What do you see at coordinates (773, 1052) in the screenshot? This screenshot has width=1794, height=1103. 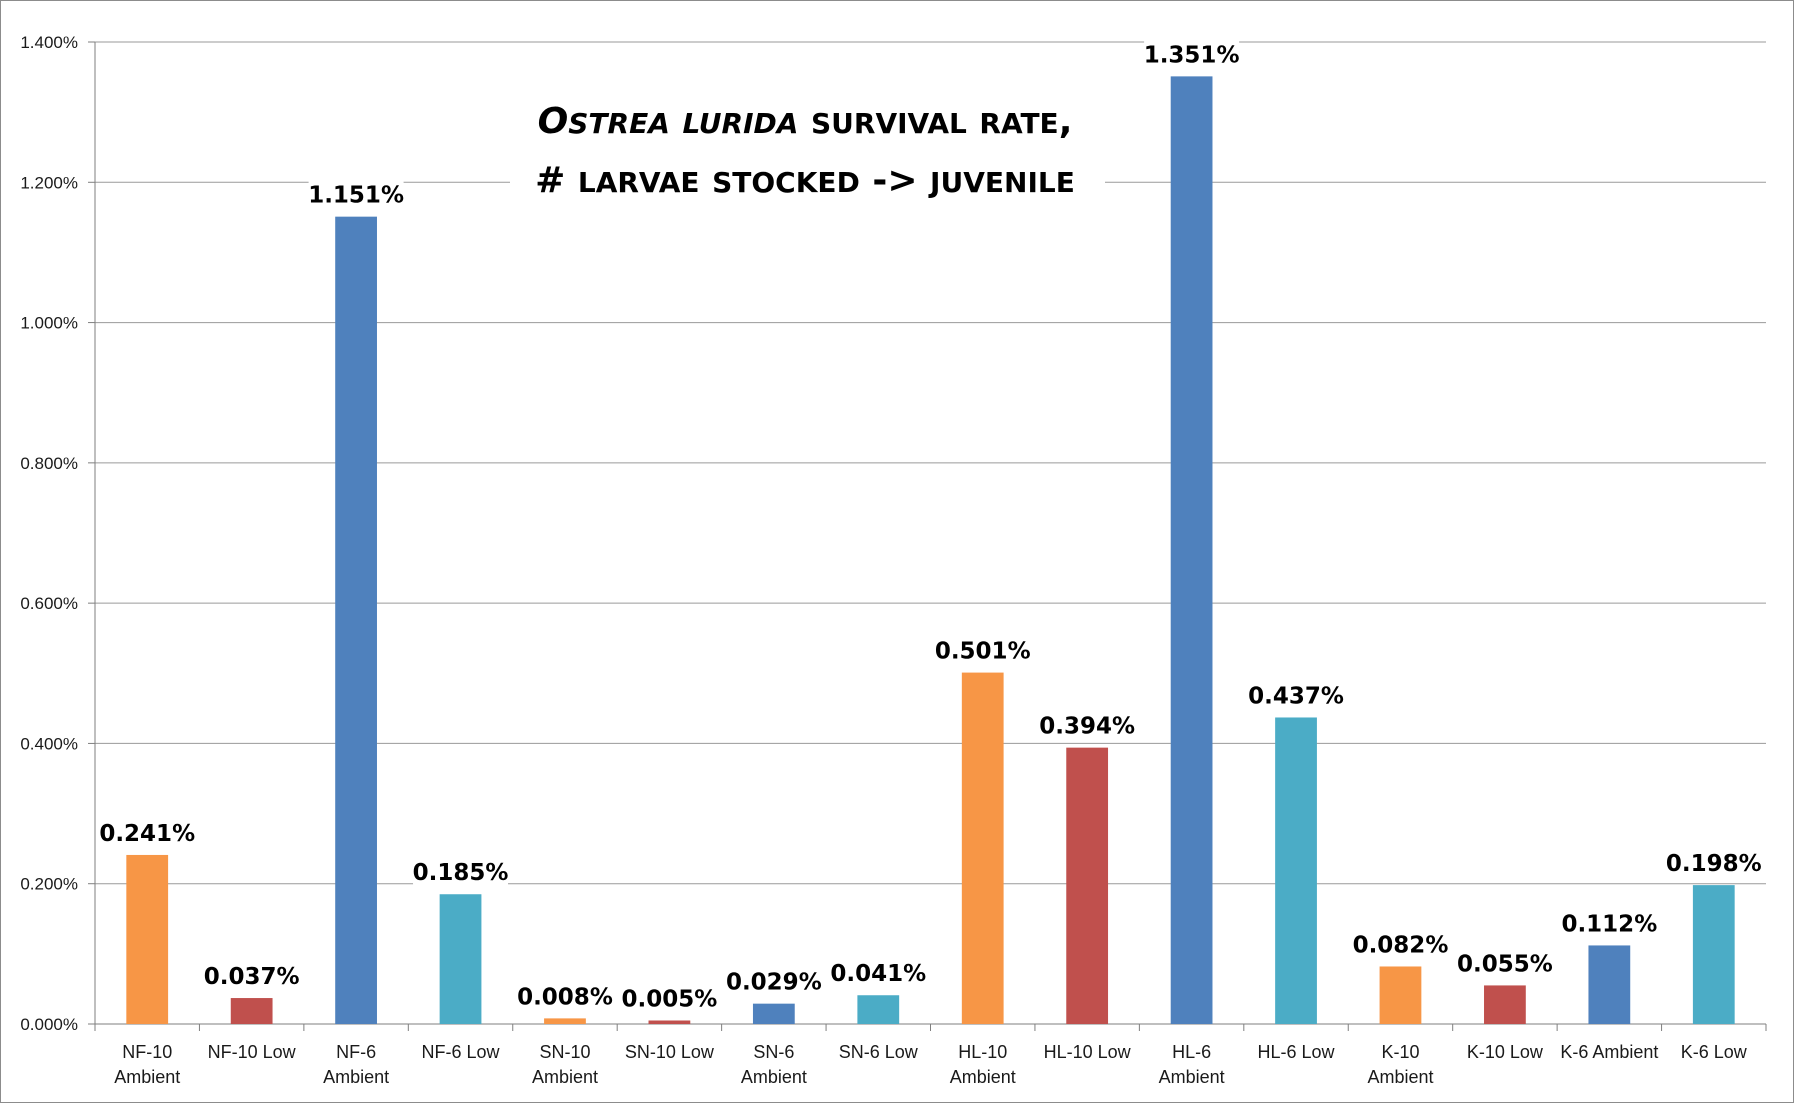 I see `x-category-label: SN-6` at bounding box center [773, 1052].